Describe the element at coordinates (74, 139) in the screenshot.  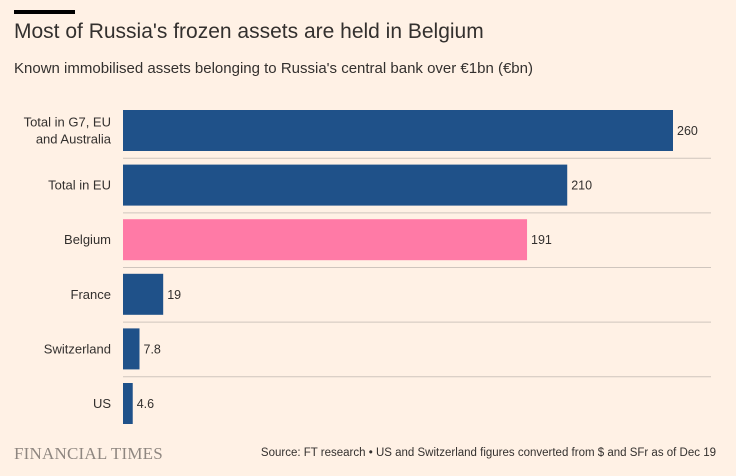
I see `category-label: and Australia` at that location.